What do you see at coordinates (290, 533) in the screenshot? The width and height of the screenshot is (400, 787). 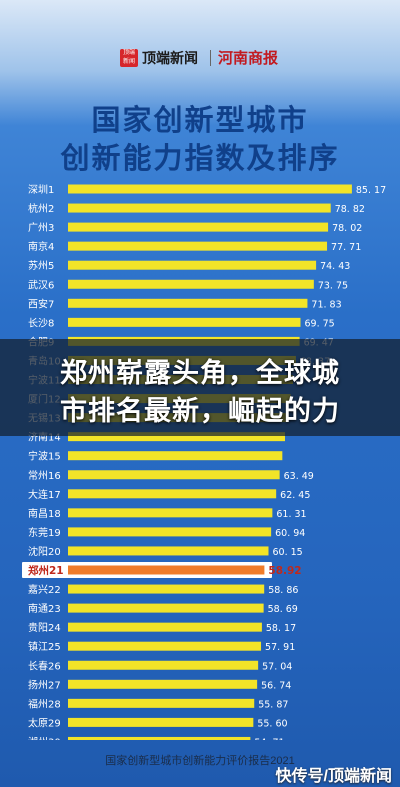 I see `value-label: 60. 94` at bounding box center [290, 533].